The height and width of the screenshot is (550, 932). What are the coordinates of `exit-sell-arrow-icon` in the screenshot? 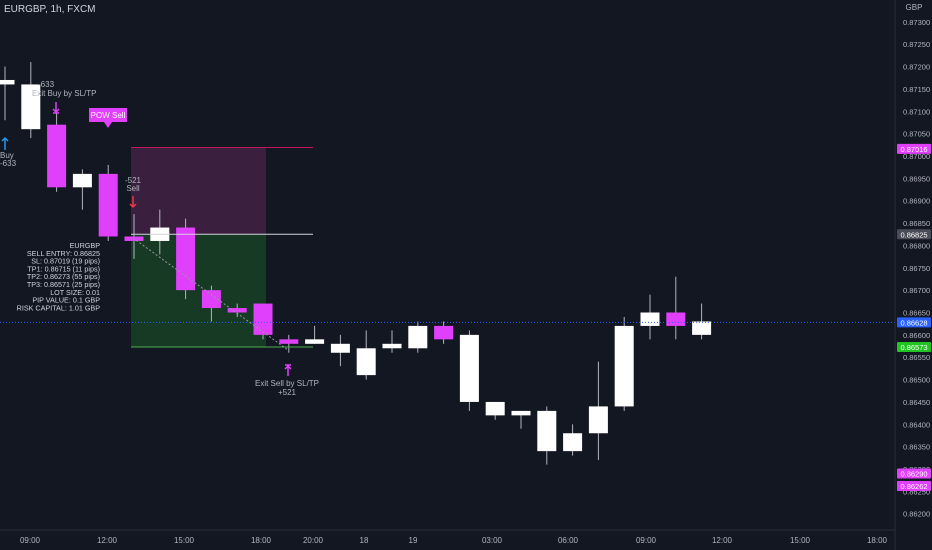 It's located at (288, 370).